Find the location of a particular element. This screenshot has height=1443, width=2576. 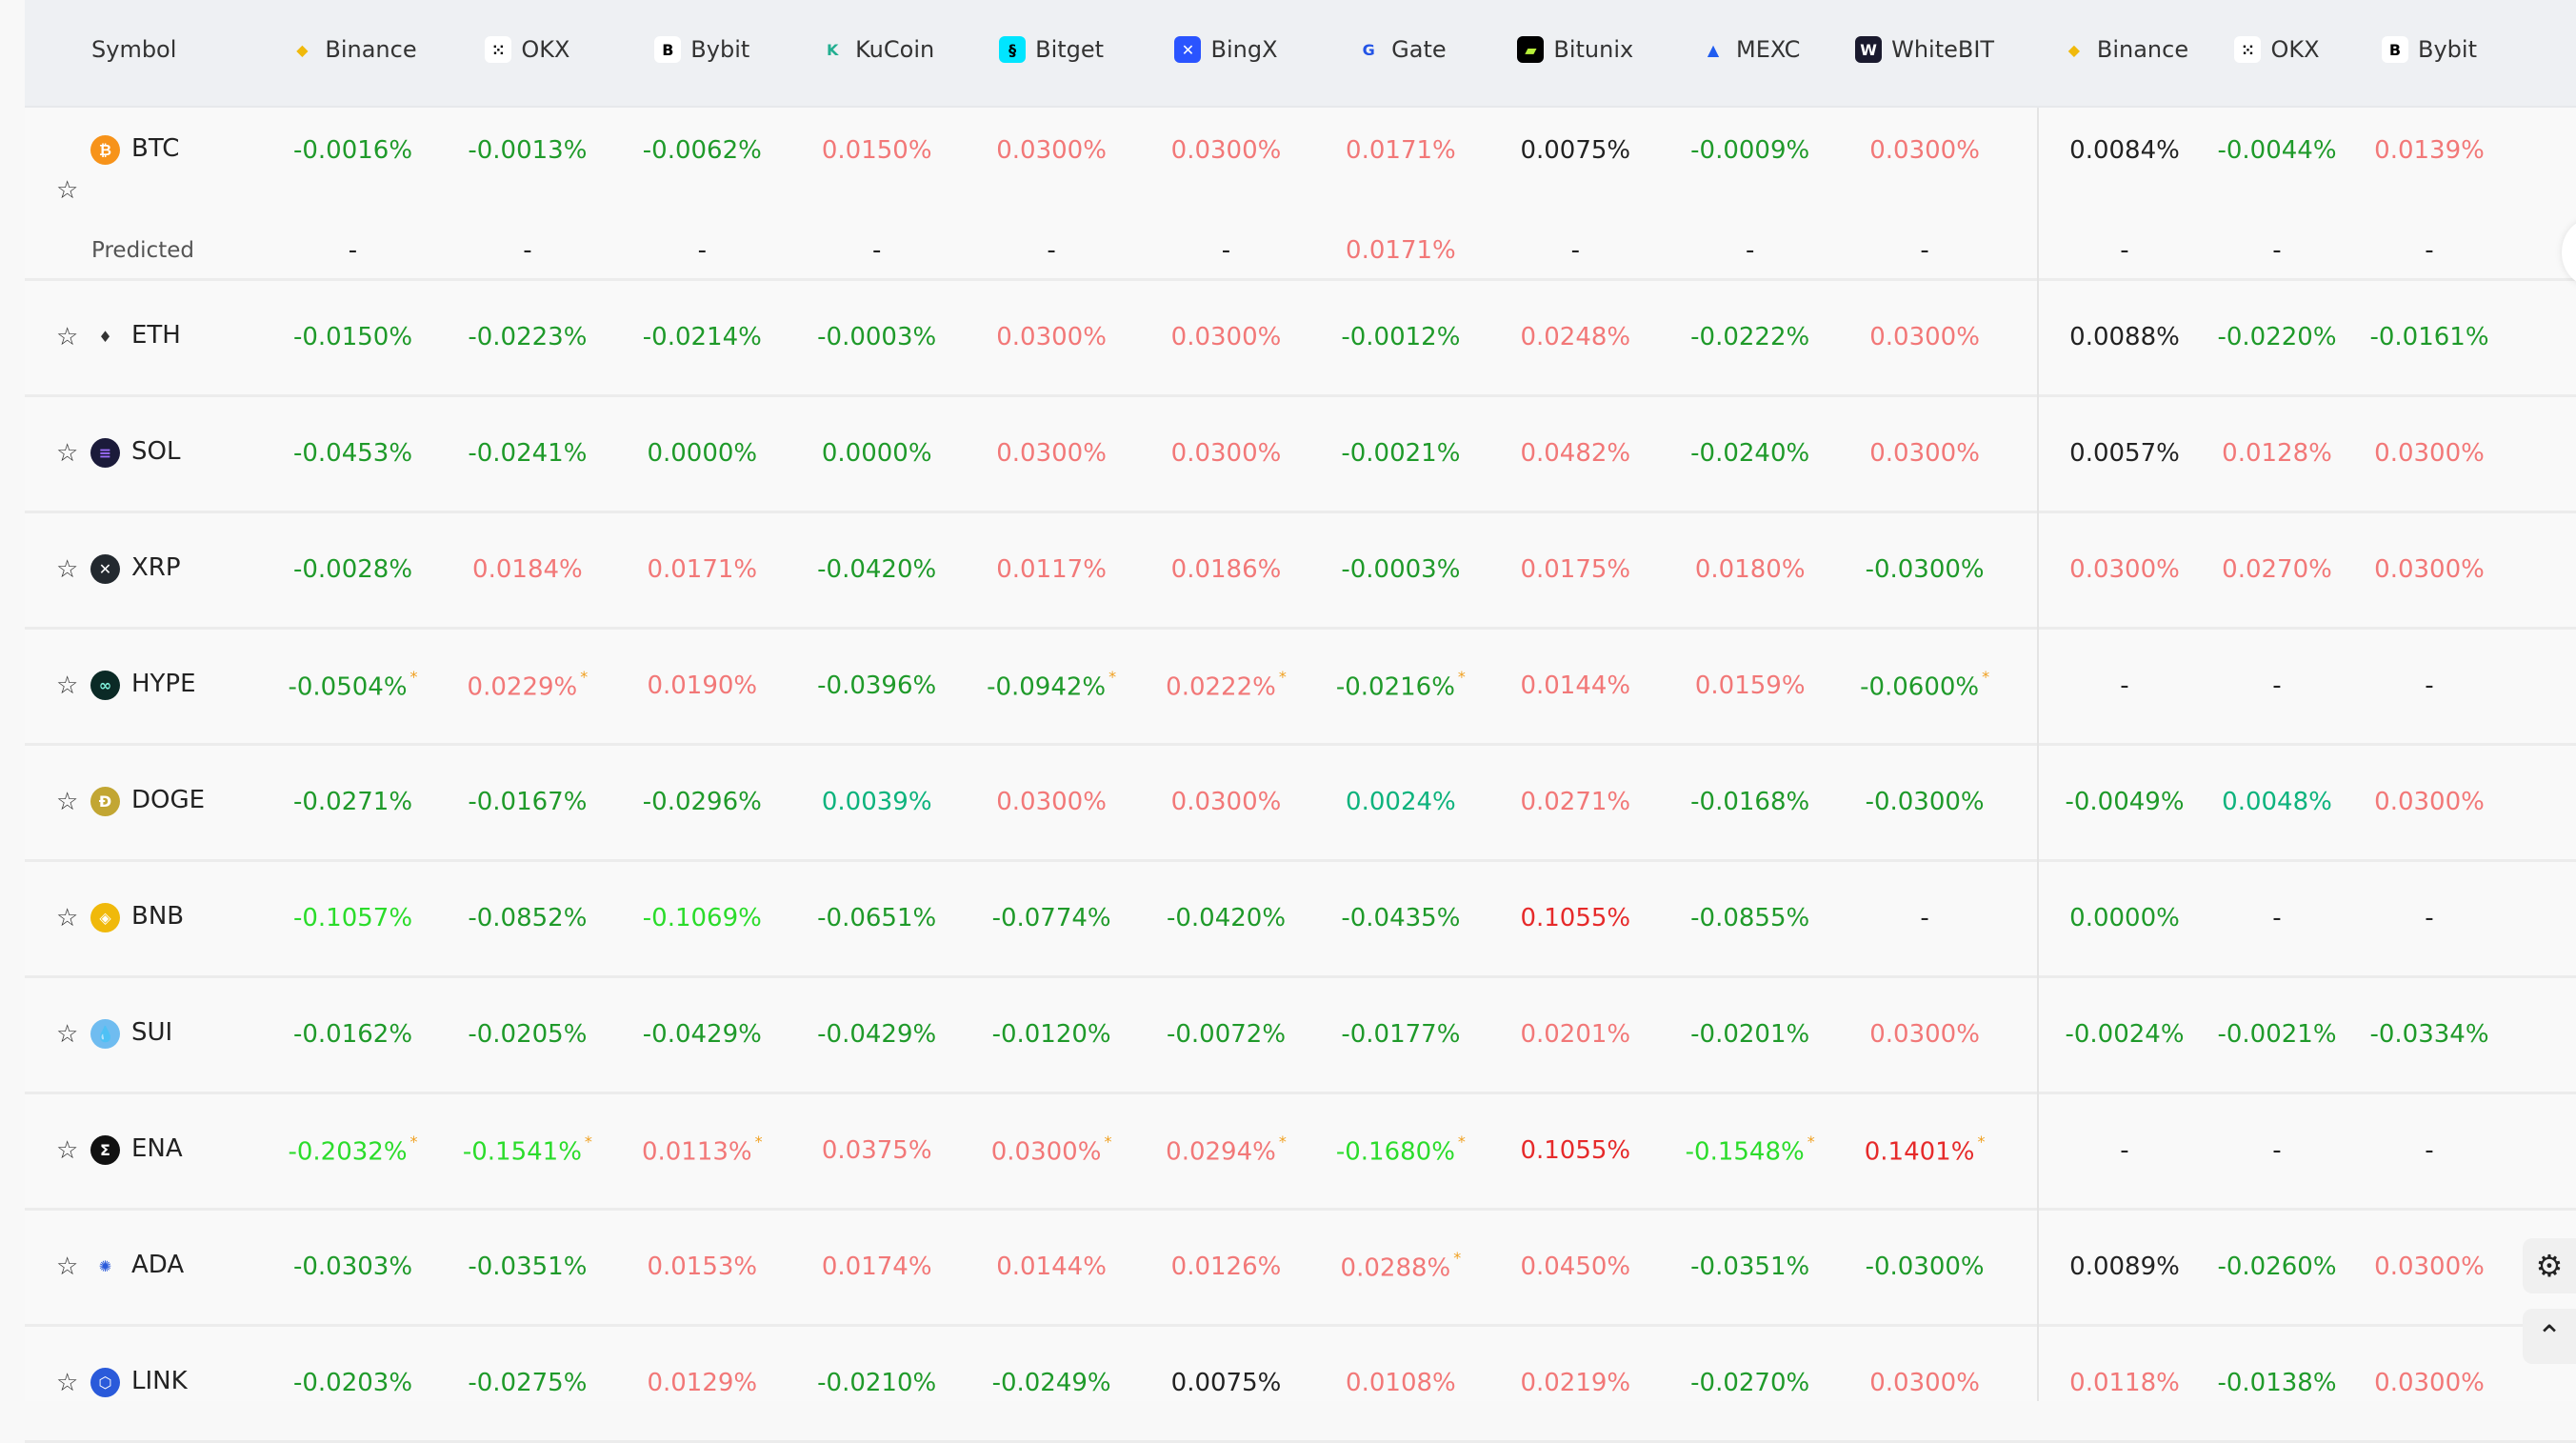

funding-rate-cell: - is located at coordinates (2124, 1150).